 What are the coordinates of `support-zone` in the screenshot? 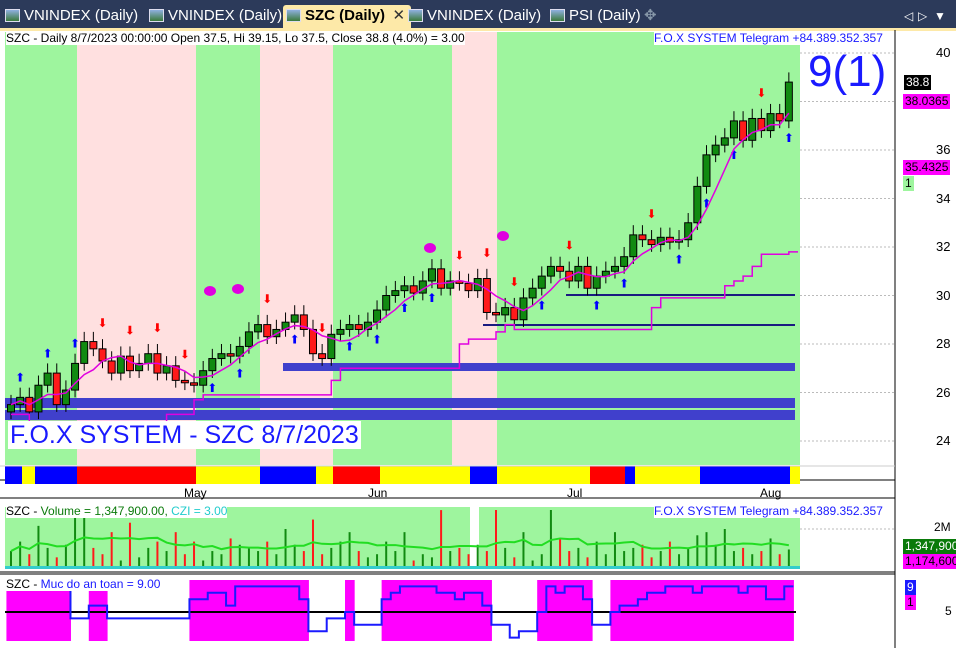 It's located at (400, 403).